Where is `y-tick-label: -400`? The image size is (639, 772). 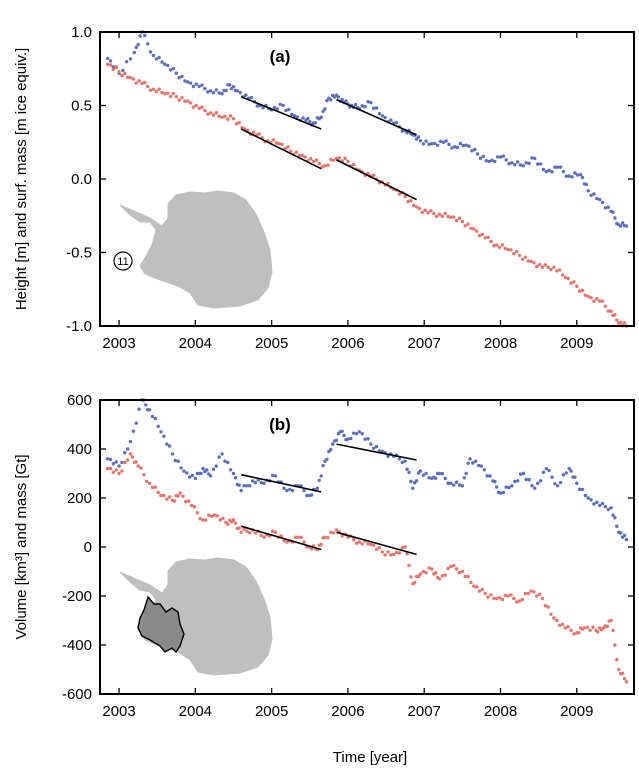
y-tick-label: -400 is located at coordinates (77, 645).